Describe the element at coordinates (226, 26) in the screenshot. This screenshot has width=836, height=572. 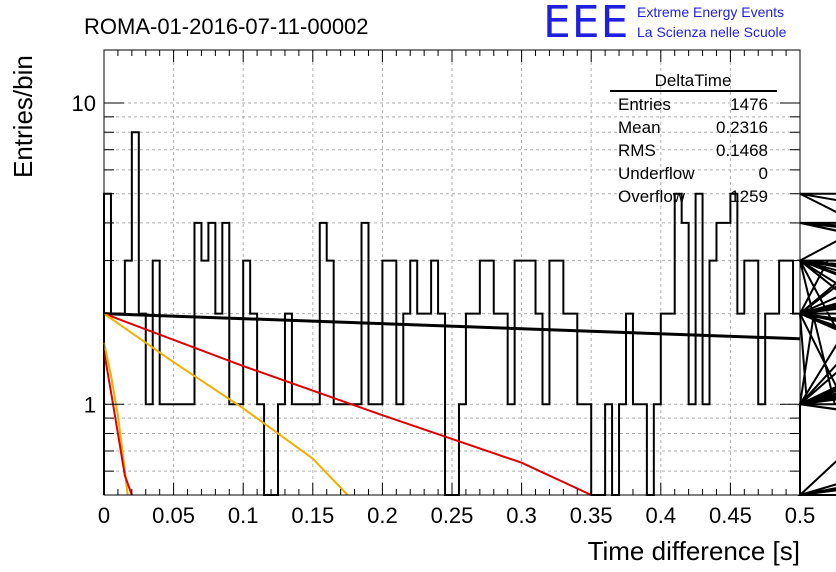
I see `chart-title: ROMA-01-2016-07-11-00002` at that location.